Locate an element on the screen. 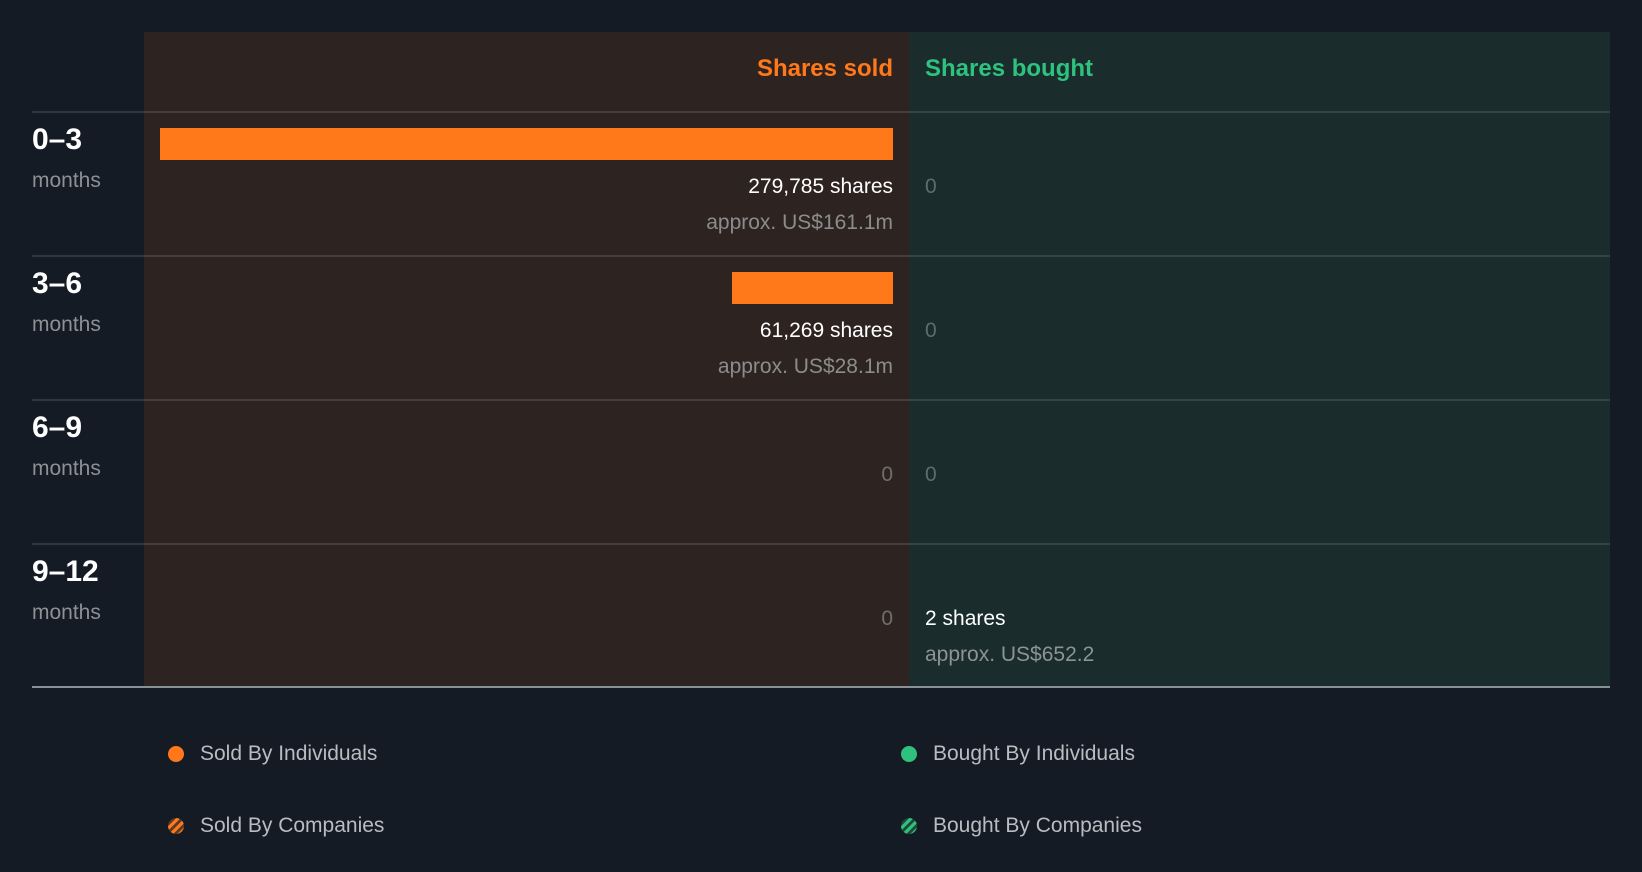  sold-shares-value: 61,269 shares is located at coordinates (826, 330).